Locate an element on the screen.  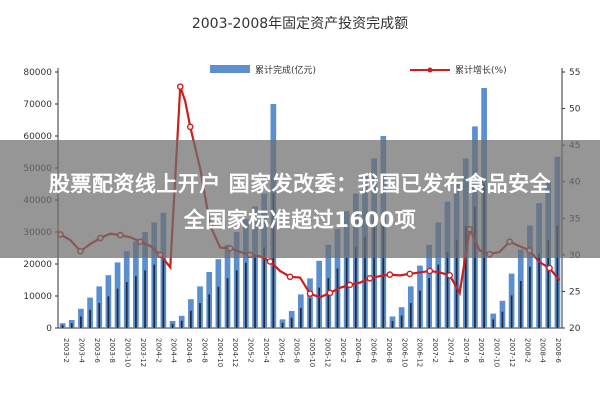
x-tick-label: 2007-6 is located at coordinates (466, 350).